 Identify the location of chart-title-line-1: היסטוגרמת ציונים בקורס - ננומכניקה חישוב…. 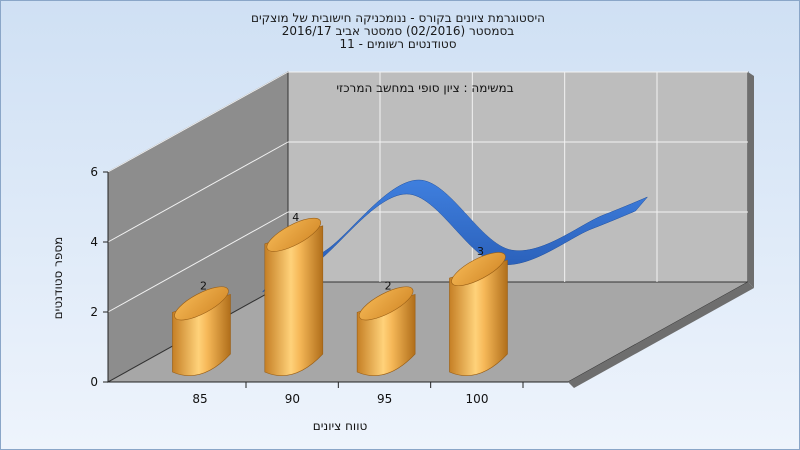
(398, 18).